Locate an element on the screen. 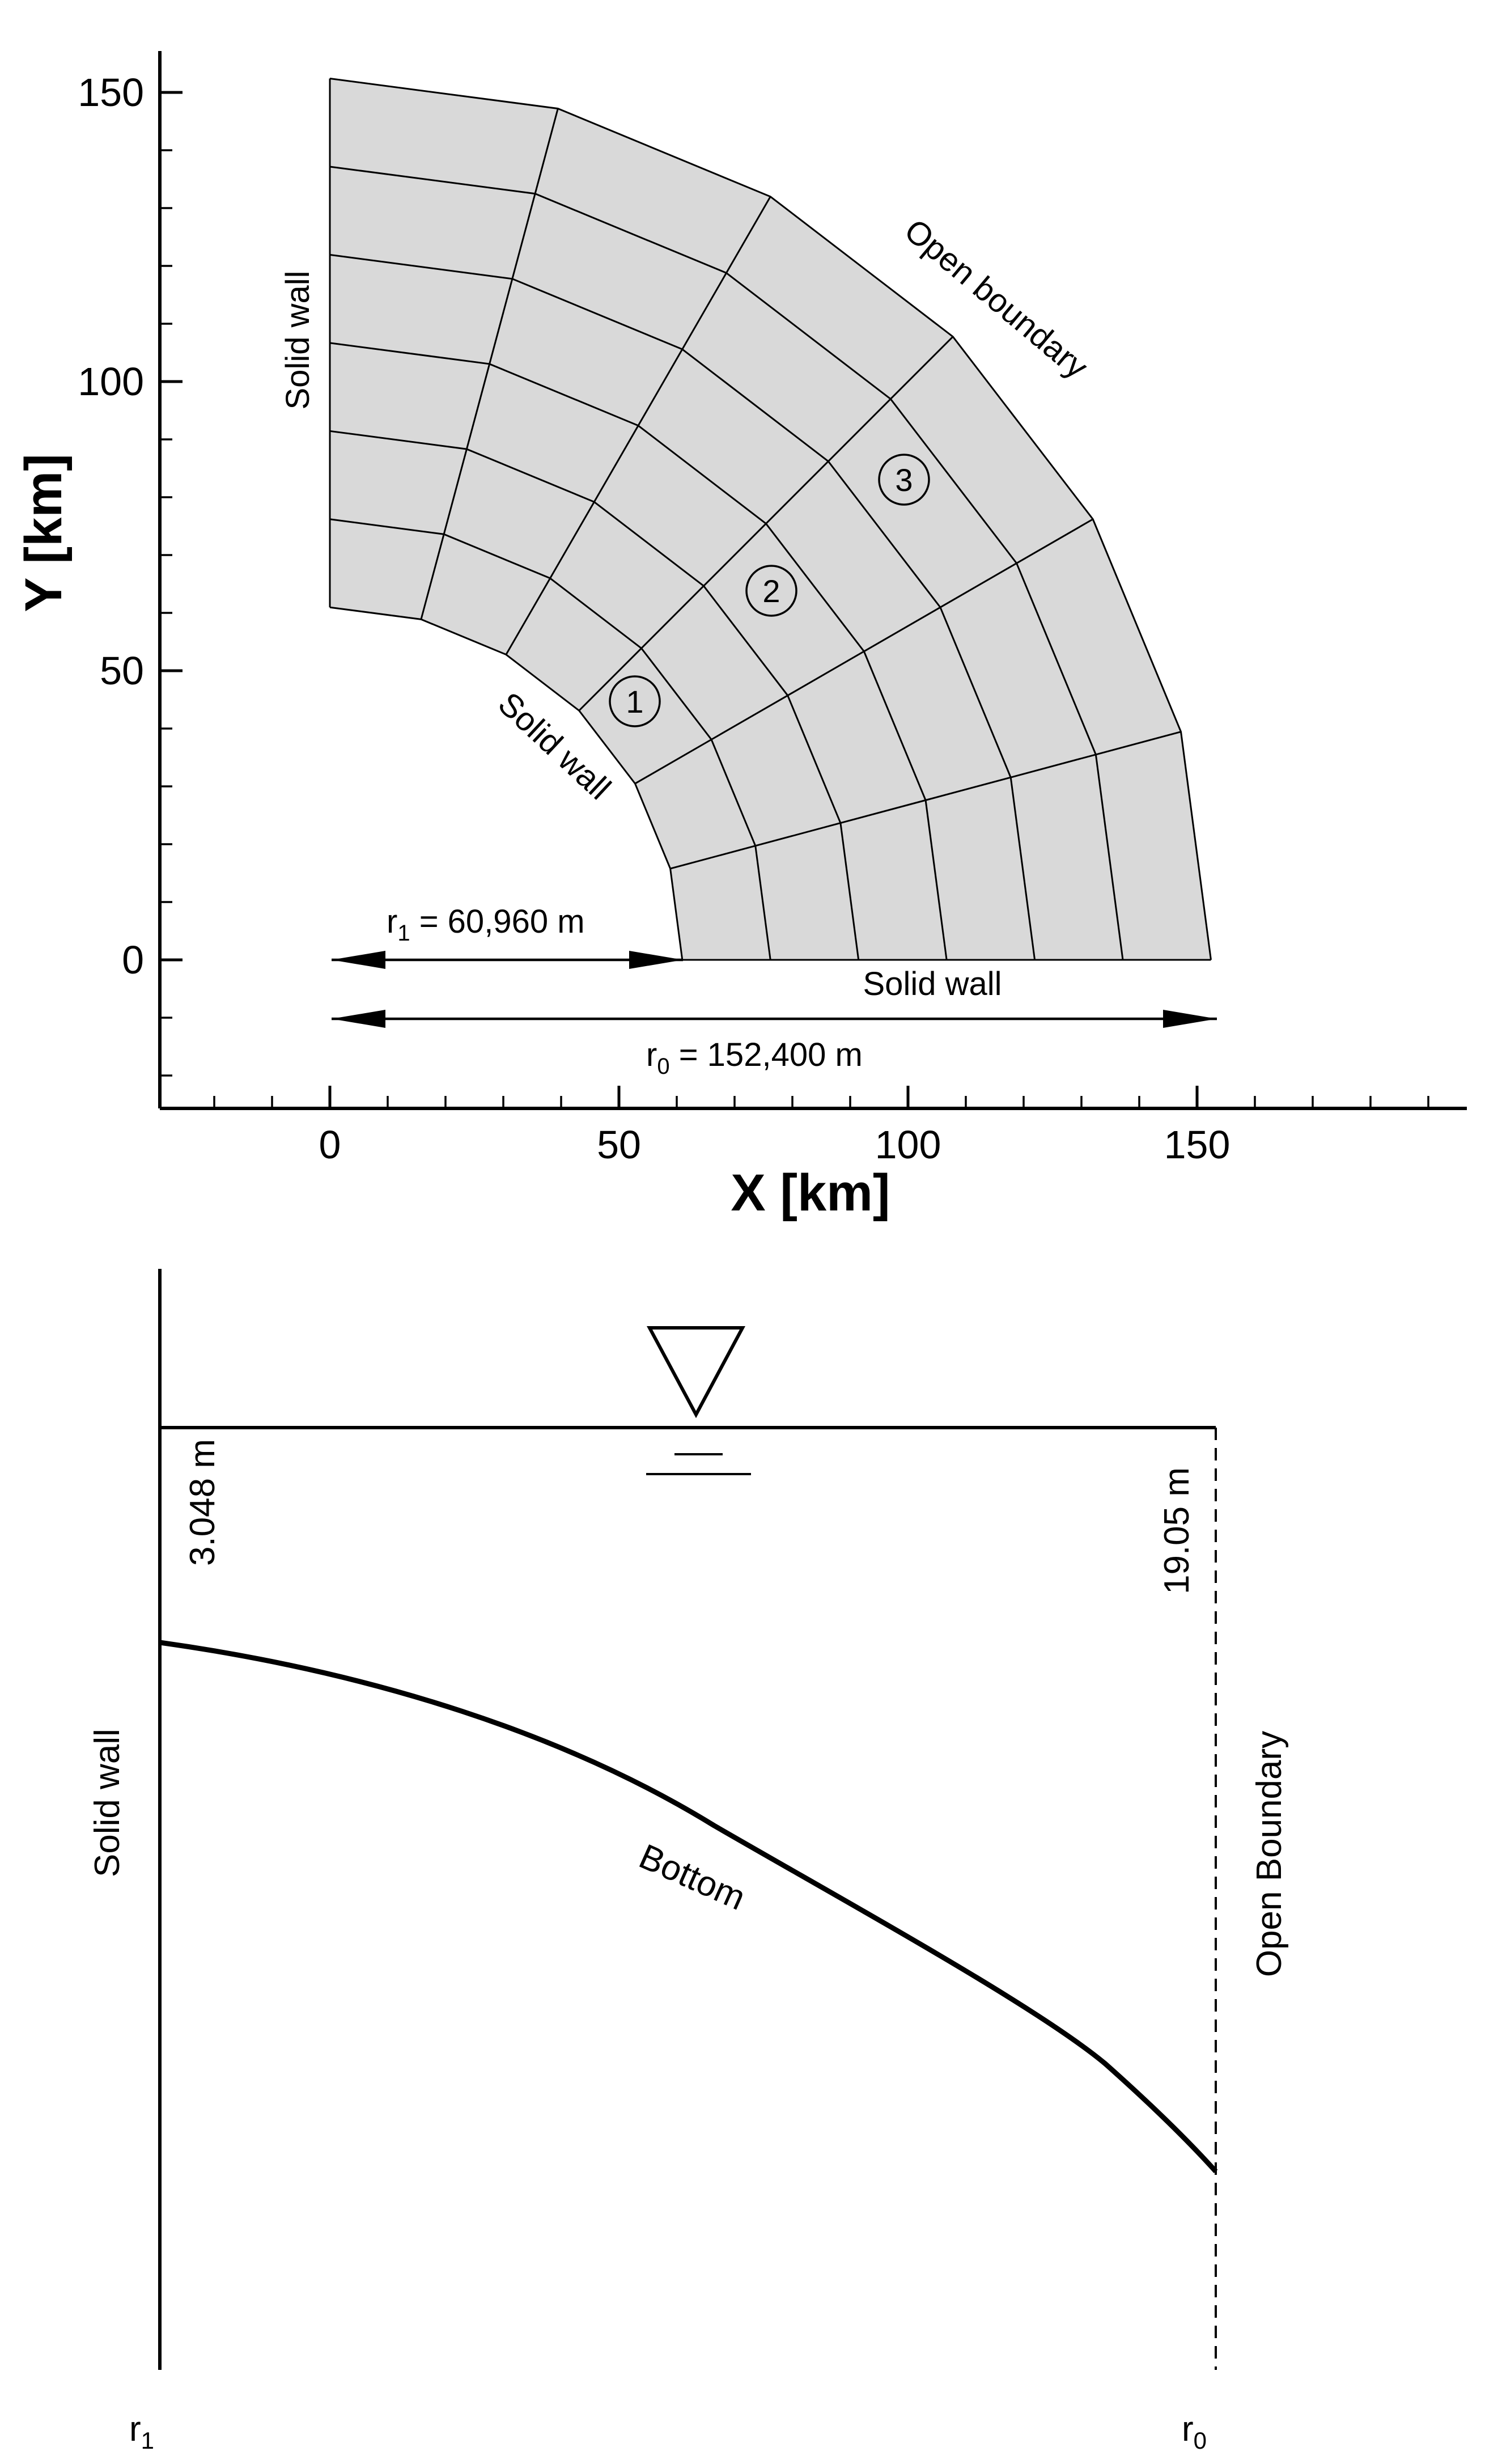 This screenshot has width=1502, height=2464. profile-solid-wall-label: Solid wall is located at coordinates (107, 1803).